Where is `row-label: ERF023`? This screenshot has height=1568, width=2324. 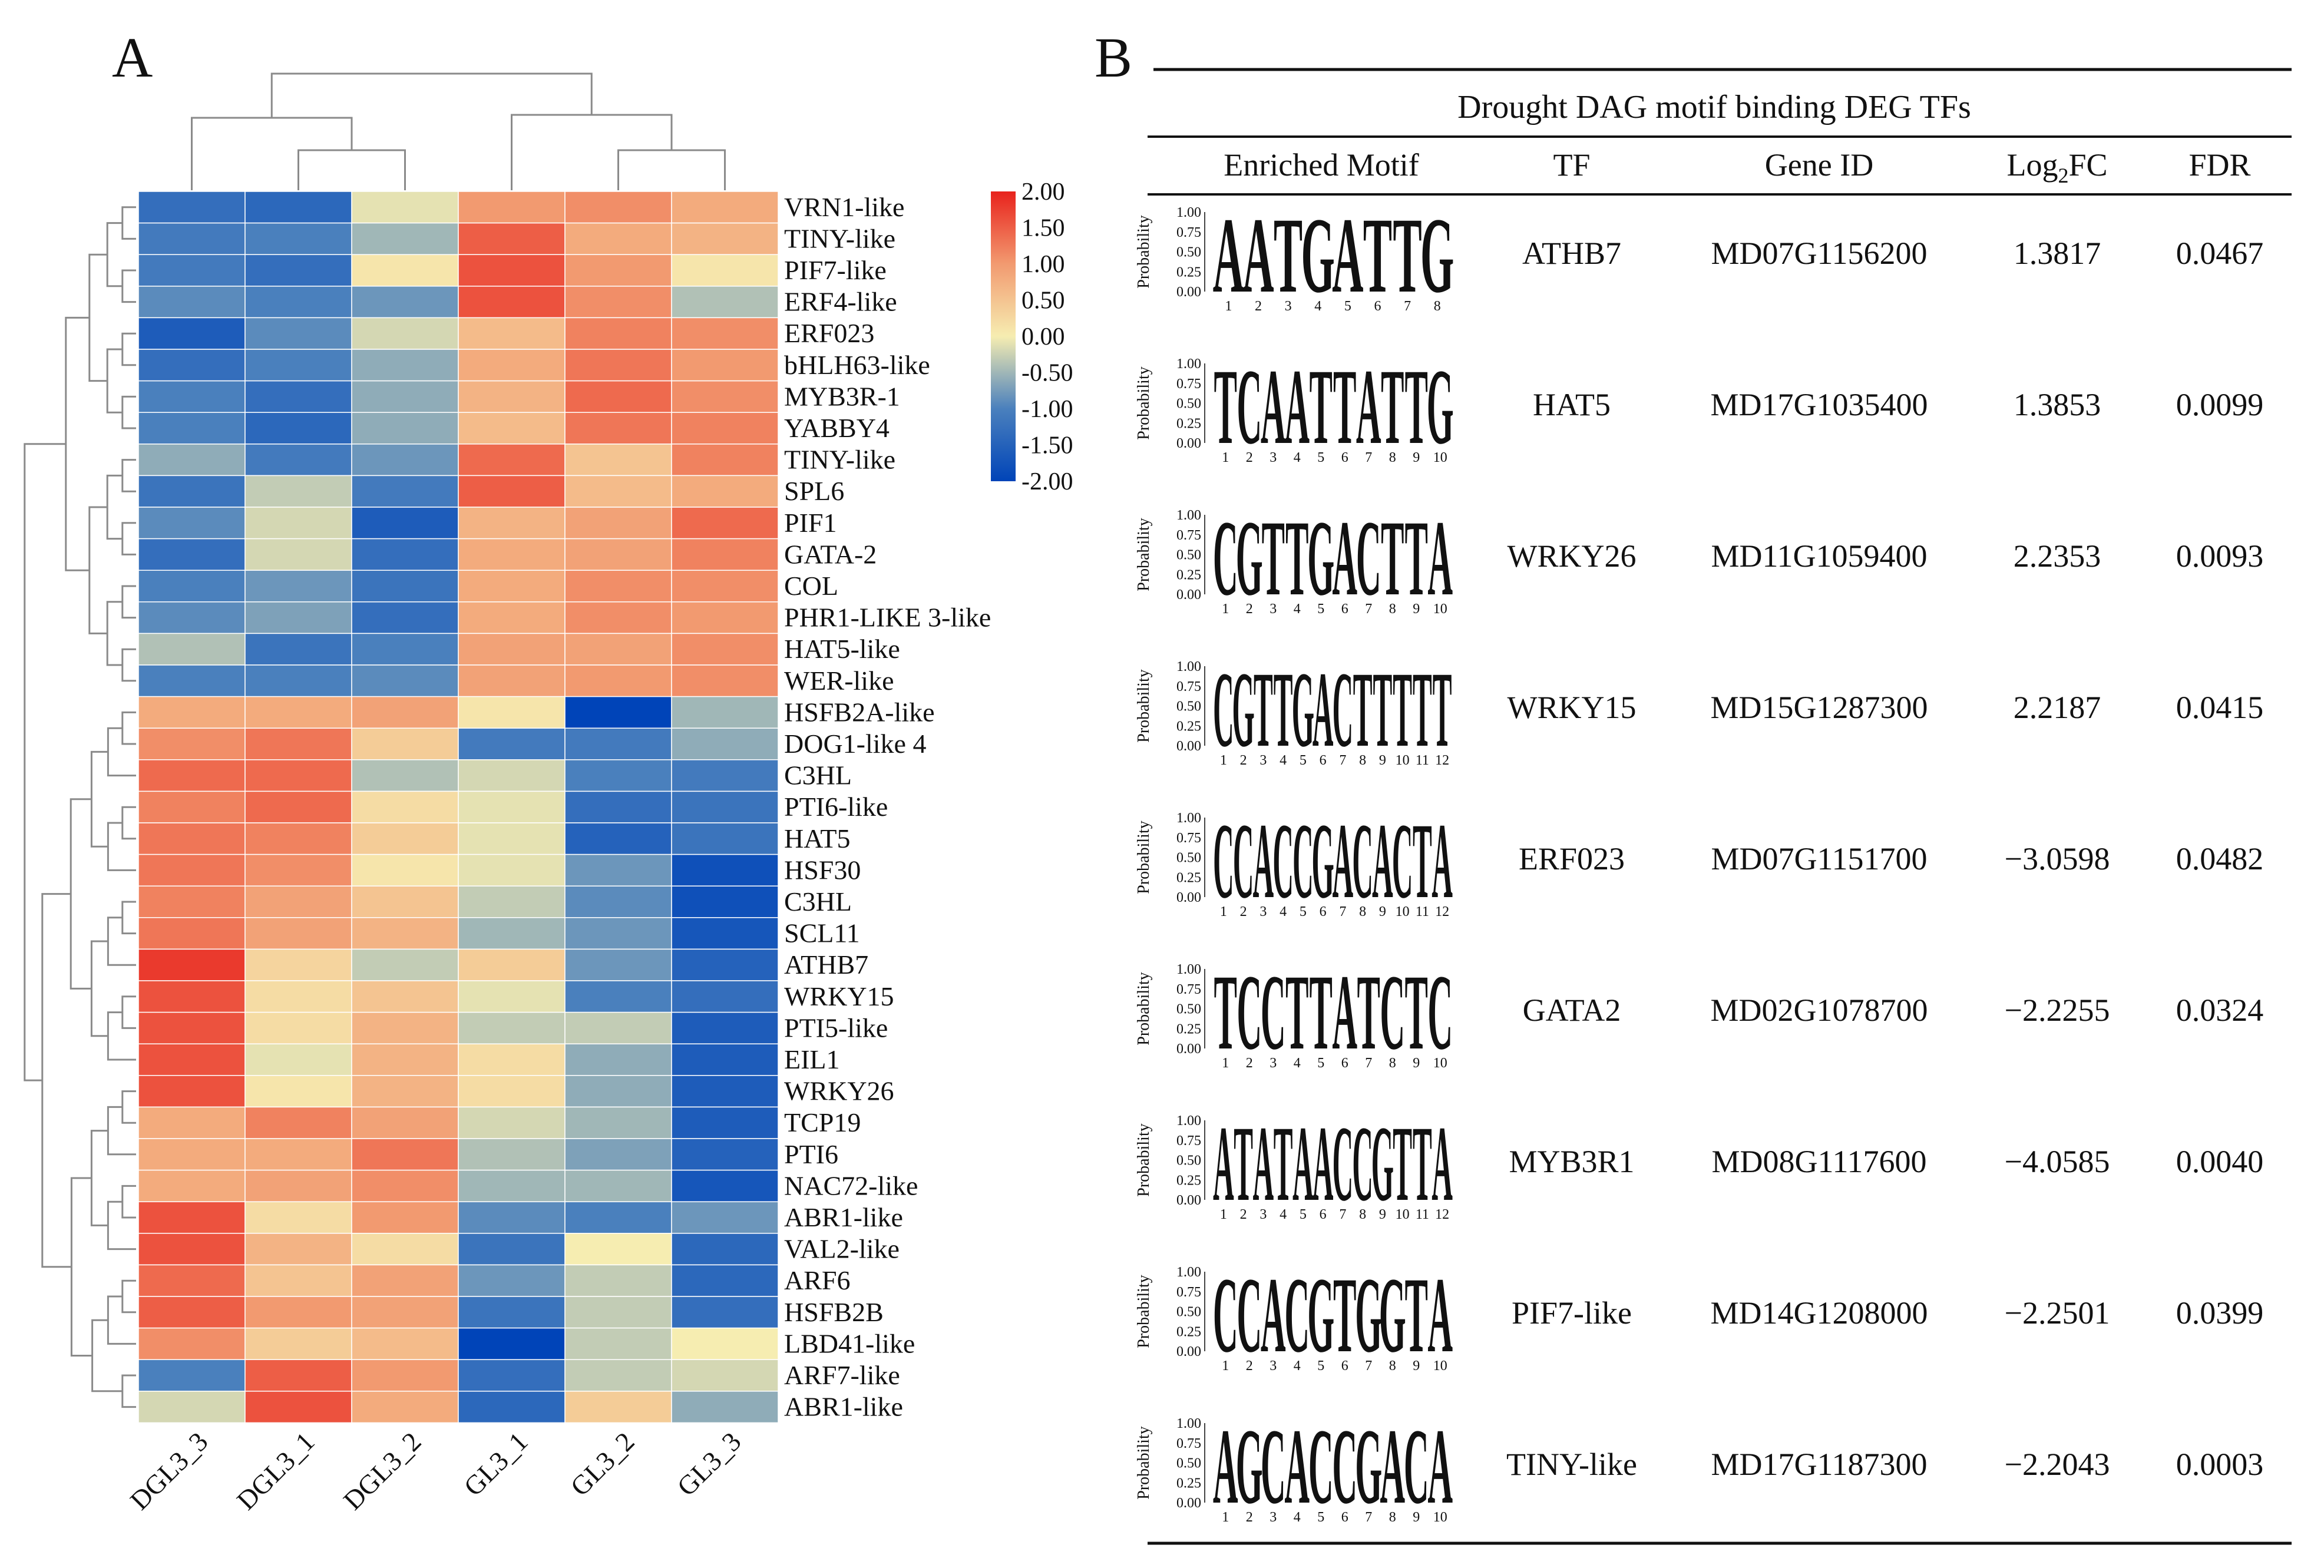
row-label: ERF023 is located at coordinates (829, 333).